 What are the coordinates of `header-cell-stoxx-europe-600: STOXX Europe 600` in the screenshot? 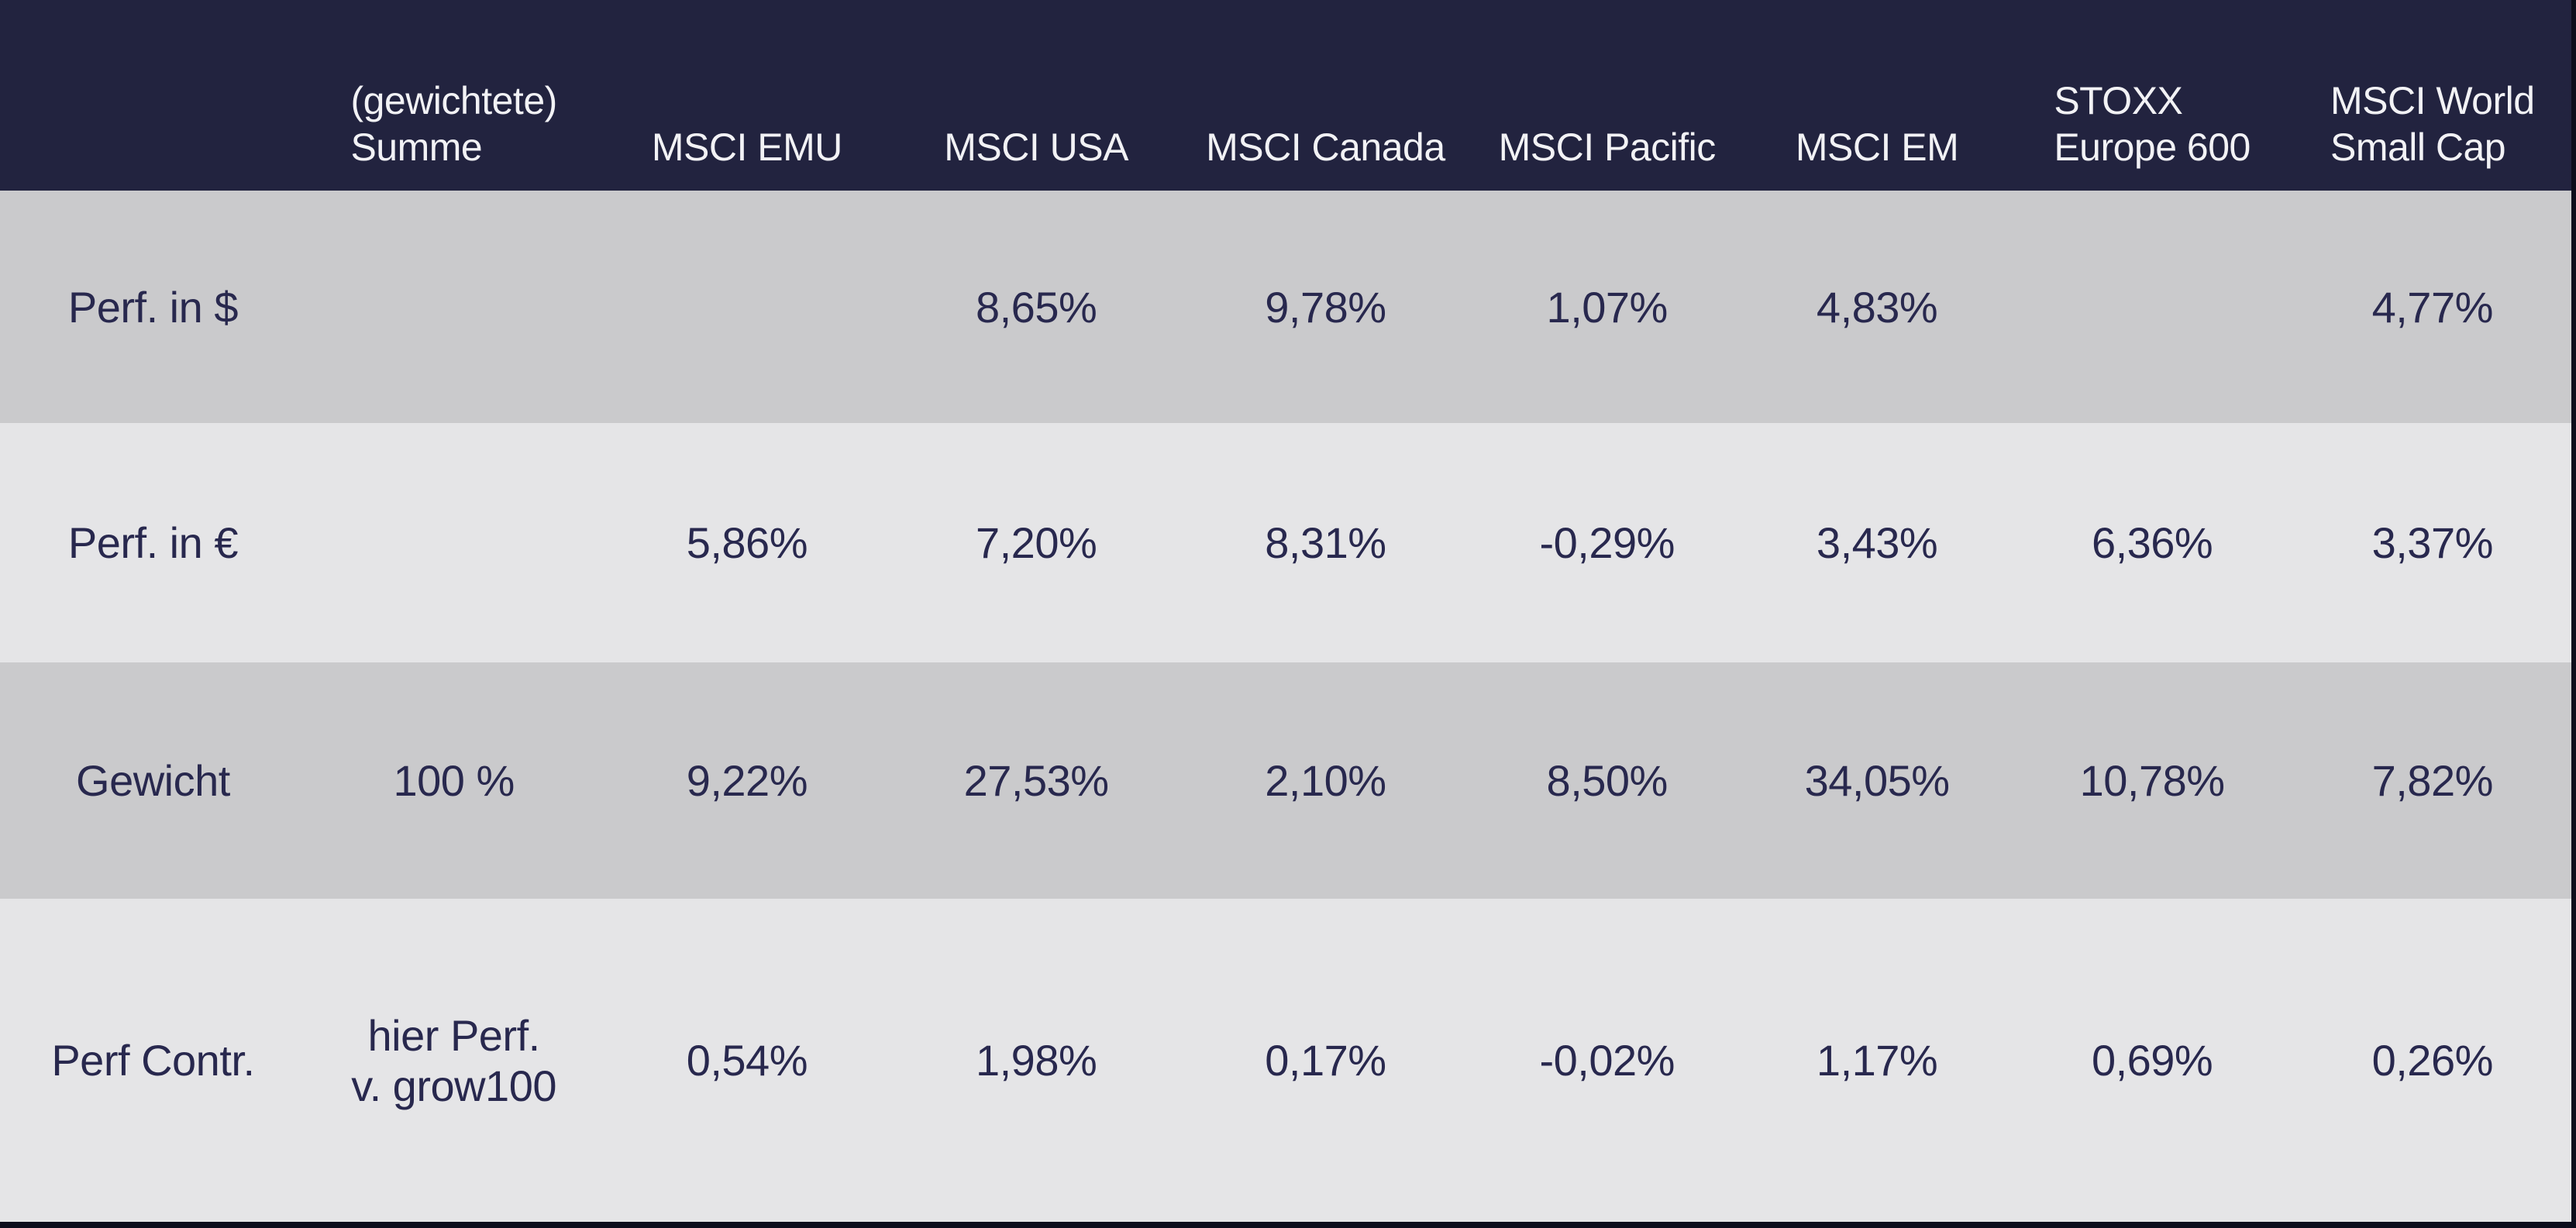 It's located at (2152, 95).